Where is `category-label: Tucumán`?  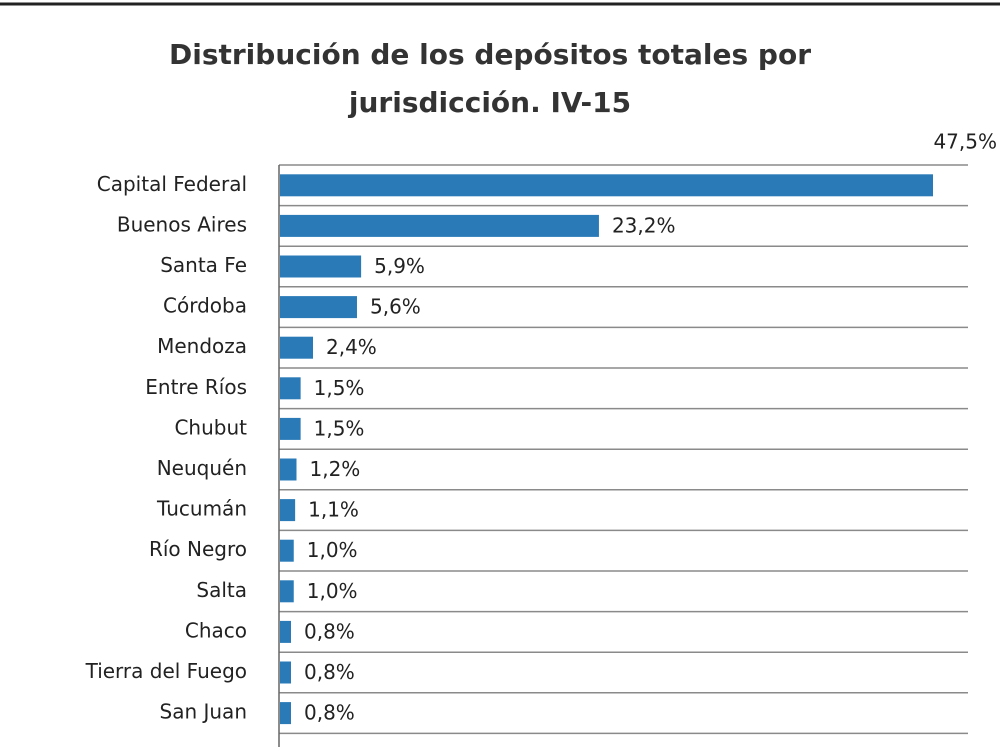
category-label: Tucumán is located at coordinates (201, 509).